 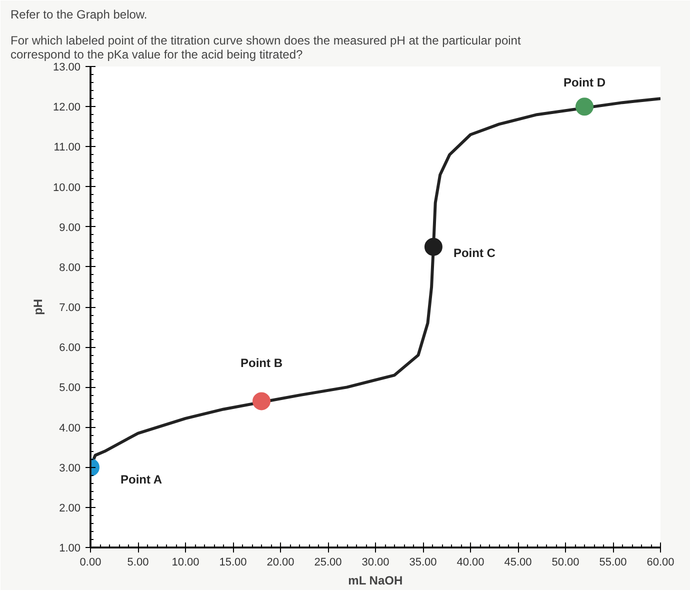 I want to click on y-tick-label: 4.00, so click(x=70, y=428).